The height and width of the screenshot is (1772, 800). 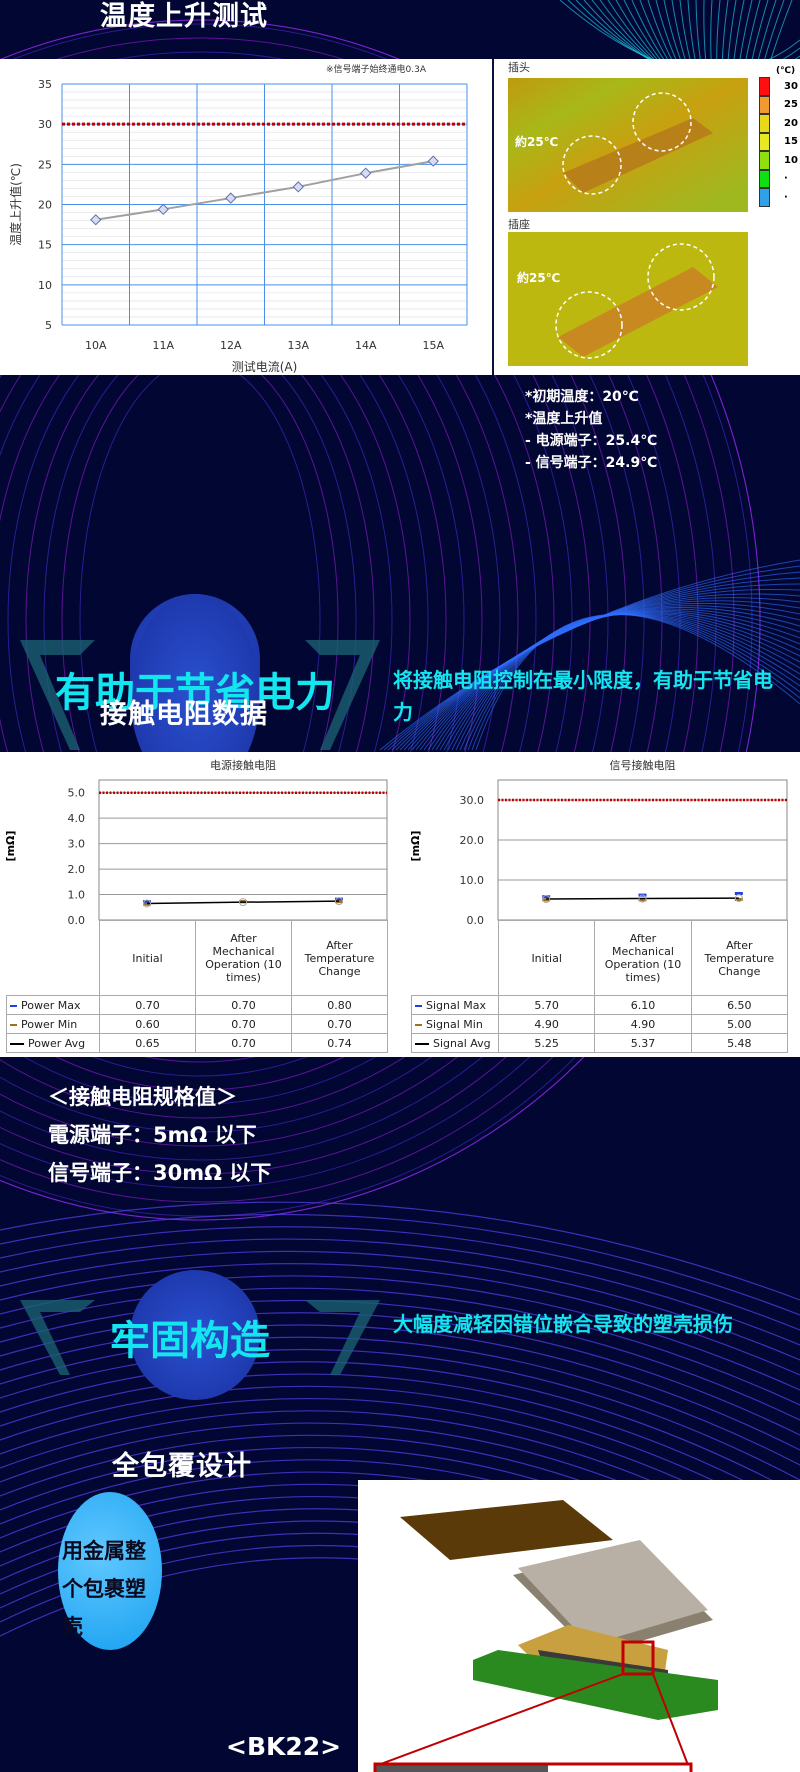 What do you see at coordinates (339, 1005) in the screenshot?
I see `table-cell: 0.80` at bounding box center [339, 1005].